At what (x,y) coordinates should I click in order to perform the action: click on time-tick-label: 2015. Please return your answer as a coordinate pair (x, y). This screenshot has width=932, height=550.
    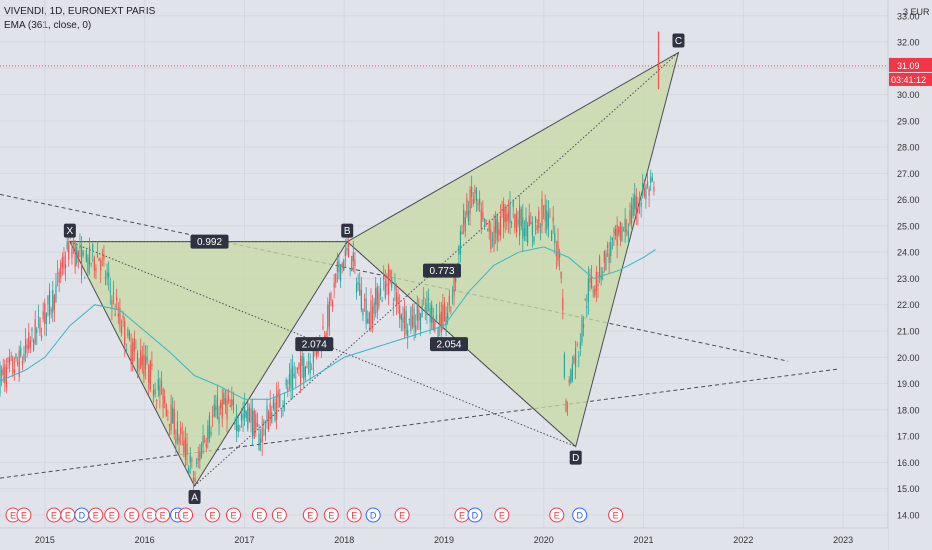
    Looking at the image, I should click on (45, 540).